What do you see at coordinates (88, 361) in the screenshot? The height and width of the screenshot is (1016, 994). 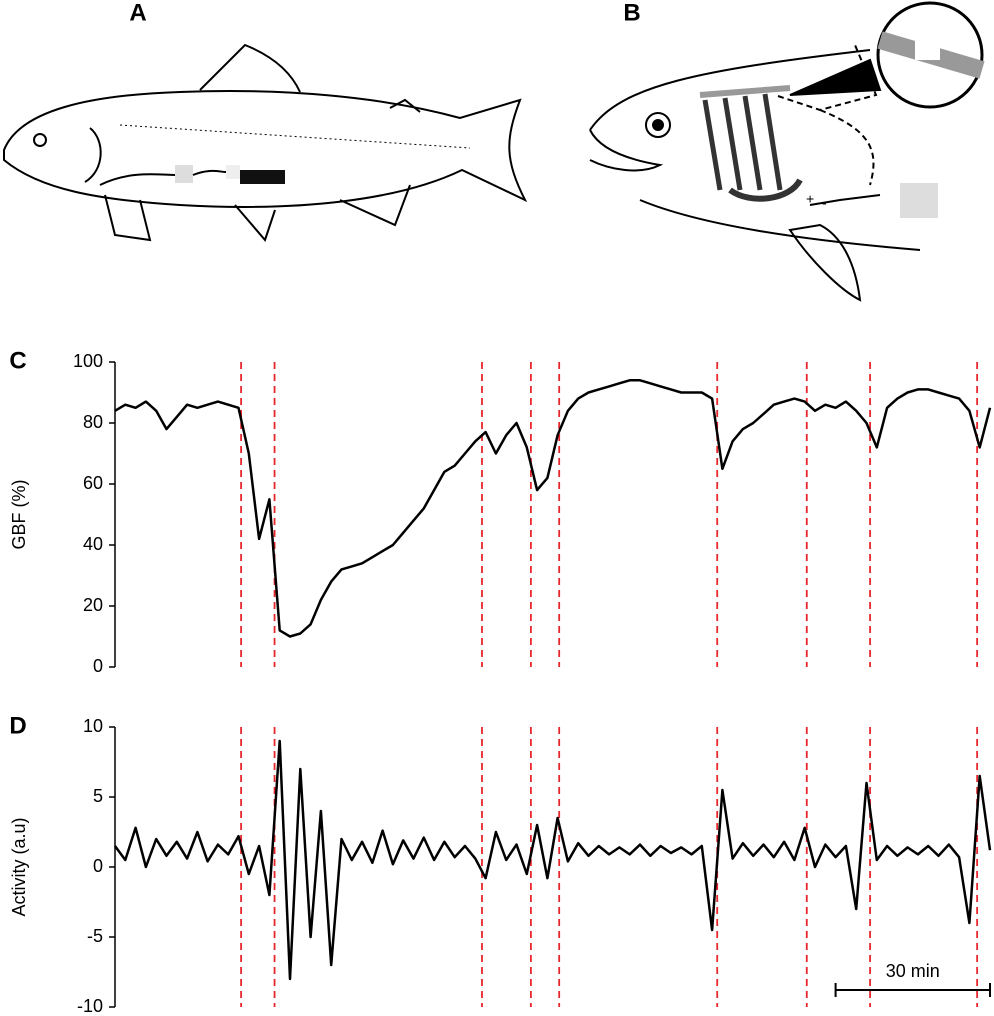 I see `y-tick-label: 100` at bounding box center [88, 361].